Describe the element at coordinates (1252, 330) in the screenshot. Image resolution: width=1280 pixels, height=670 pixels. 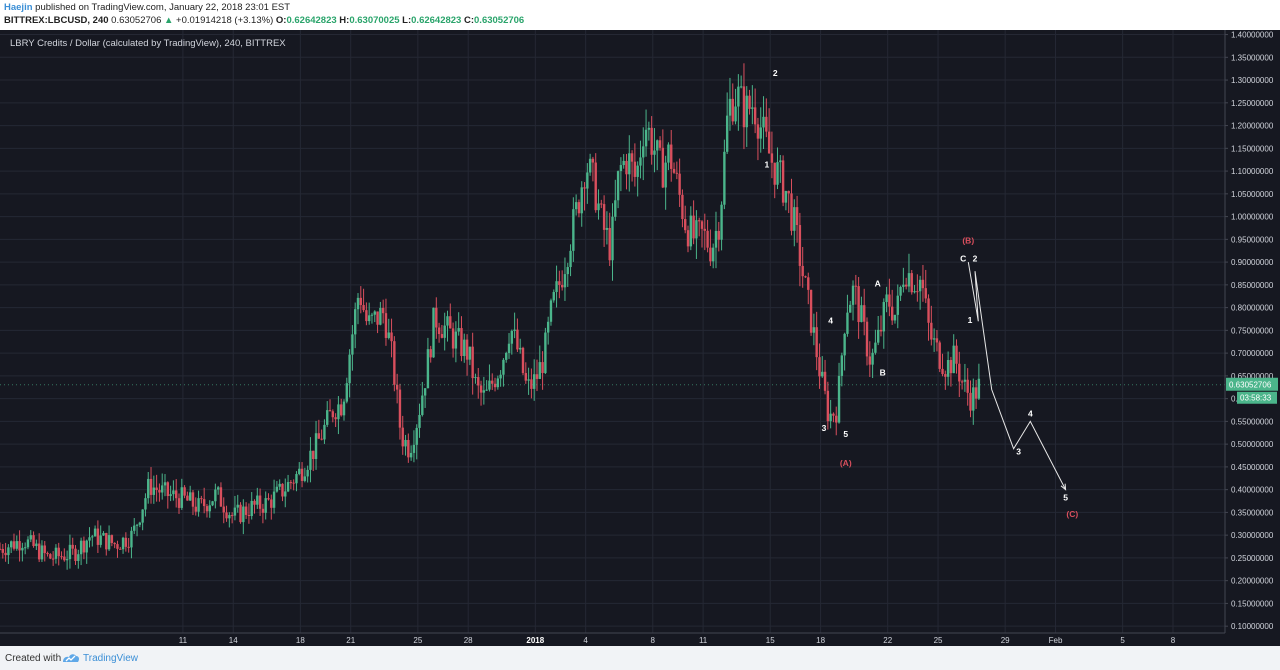
I see `y-tick-label: 0.75000000` at that location.